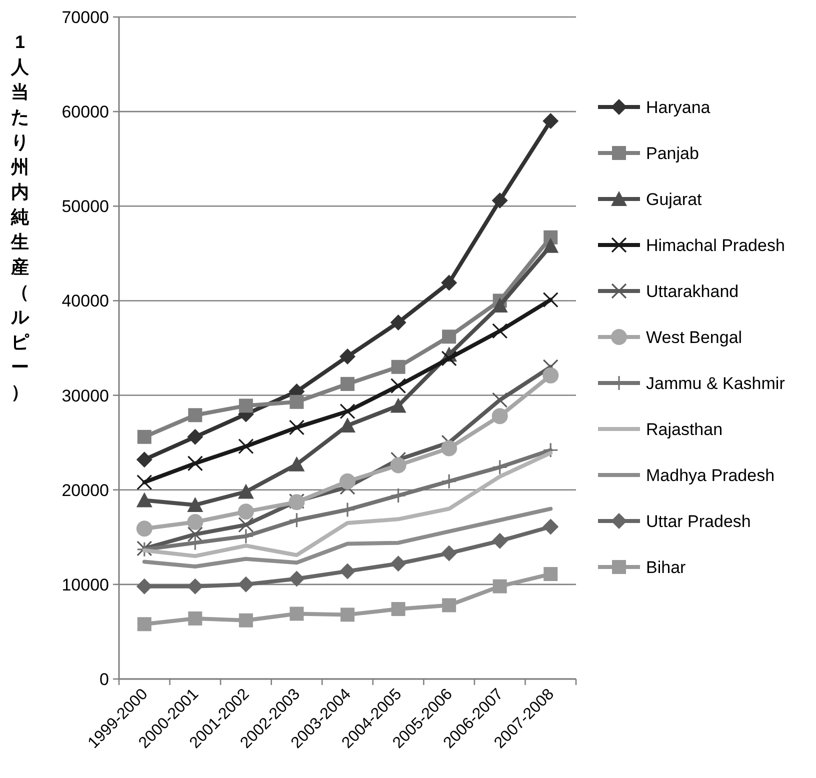 The image size is (816, 778). What do you see at coordinates (684, 429) in the screenshot?
I see `legend-label: Rajasthan` at bounding box center [684, 429].